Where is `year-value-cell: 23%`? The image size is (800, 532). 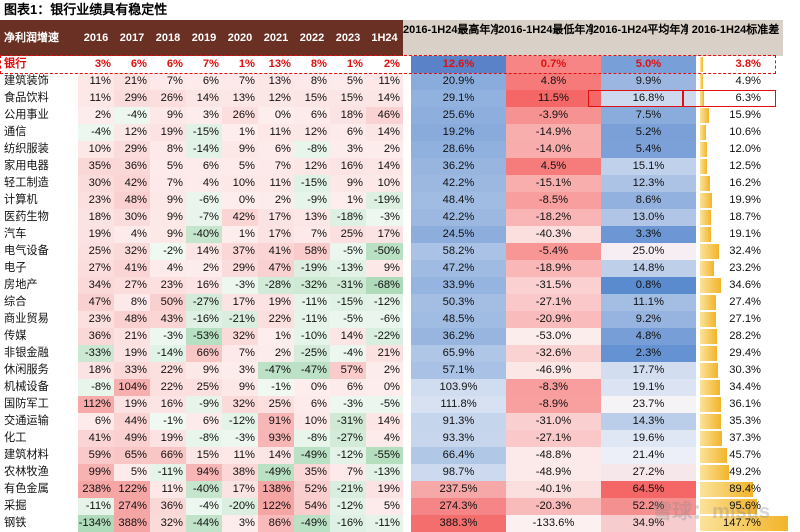
year-value-cell: 23% is located at coordinates (168, 285).